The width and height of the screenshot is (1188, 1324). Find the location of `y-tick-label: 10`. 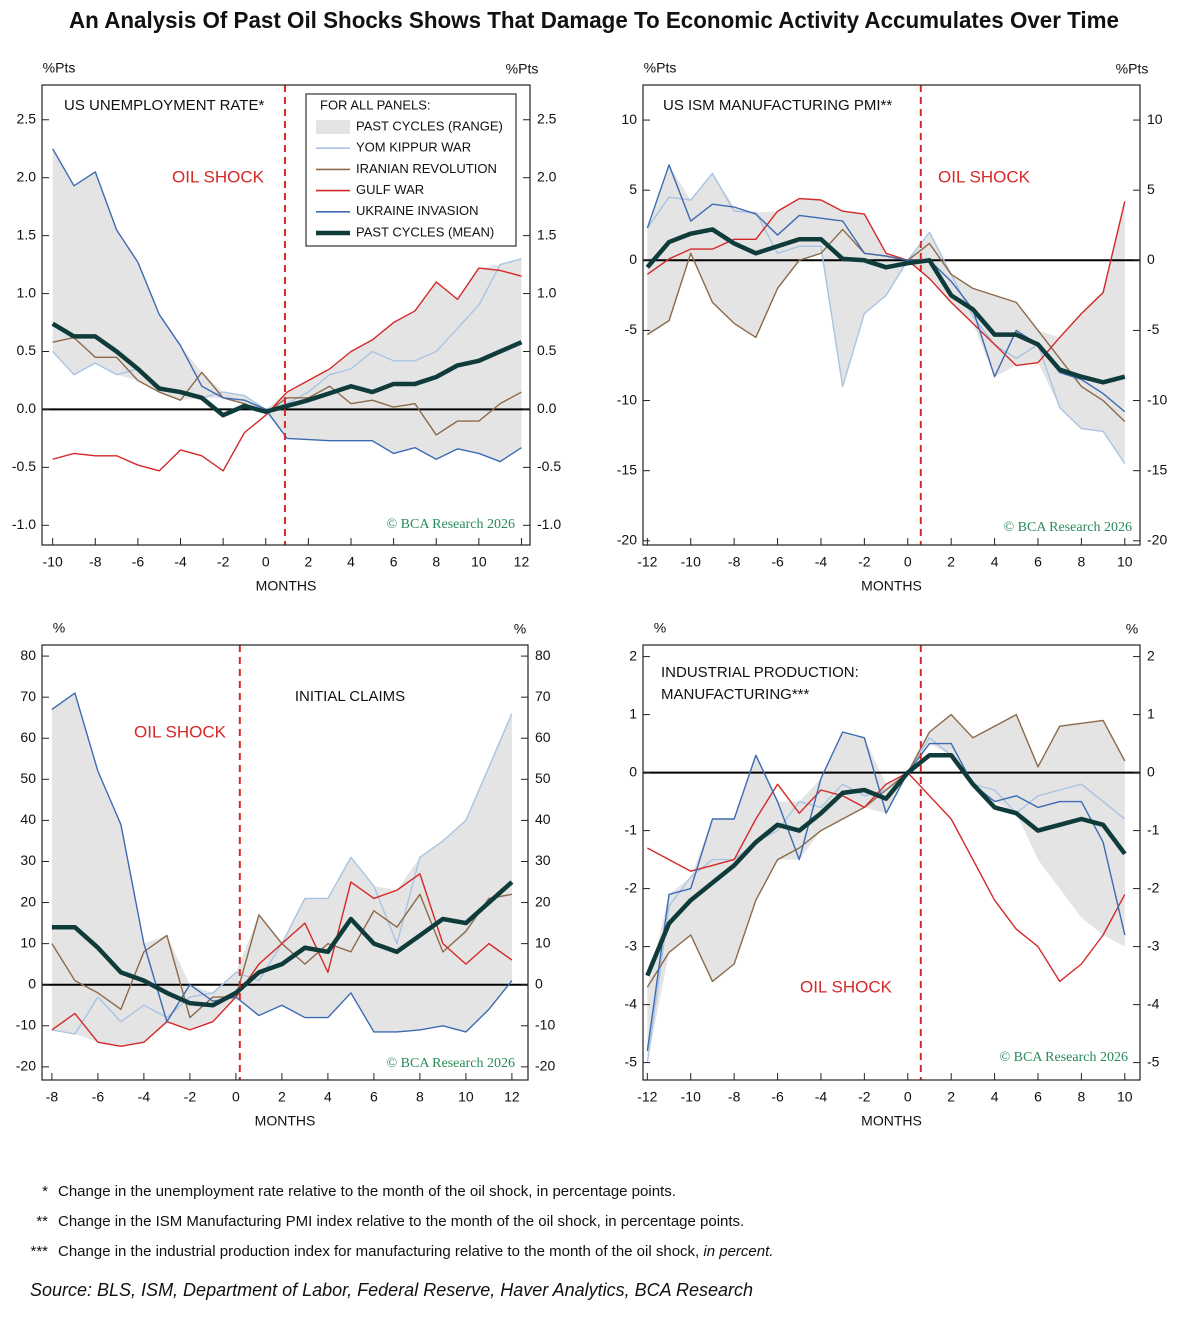

y-tick-label: 10 is located at coordinates (28, 942).